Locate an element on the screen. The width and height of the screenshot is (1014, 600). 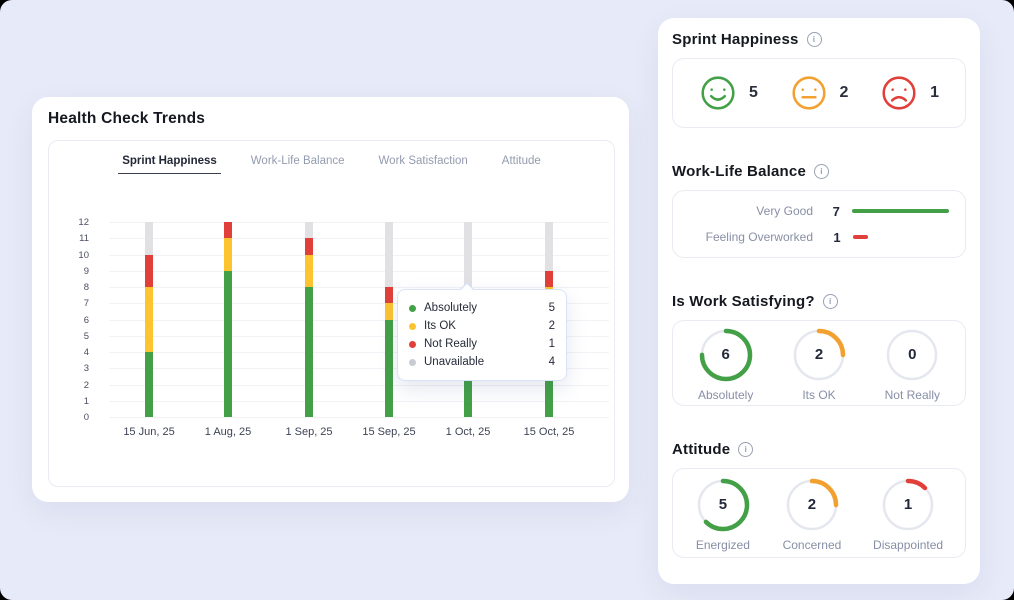
tooltip-row: Unavailable 4 is located at coordinates (482, 362).